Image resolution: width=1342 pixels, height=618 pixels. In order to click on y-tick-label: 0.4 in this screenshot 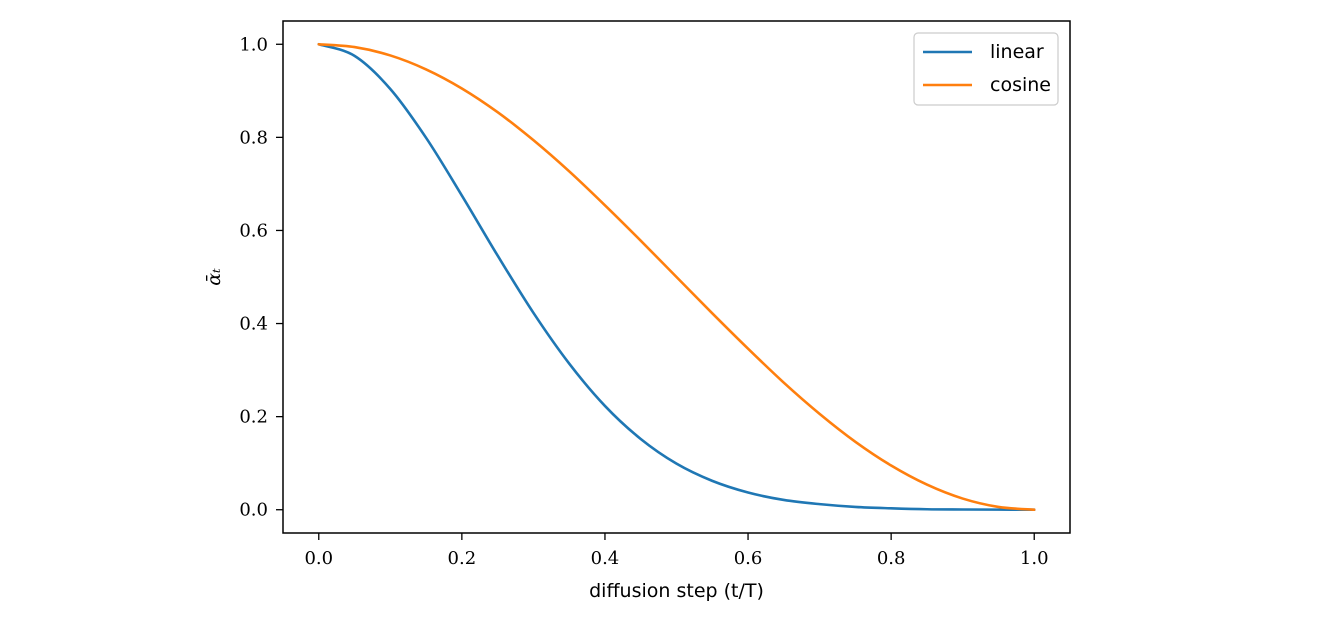, I will do `click(253, 324)`.